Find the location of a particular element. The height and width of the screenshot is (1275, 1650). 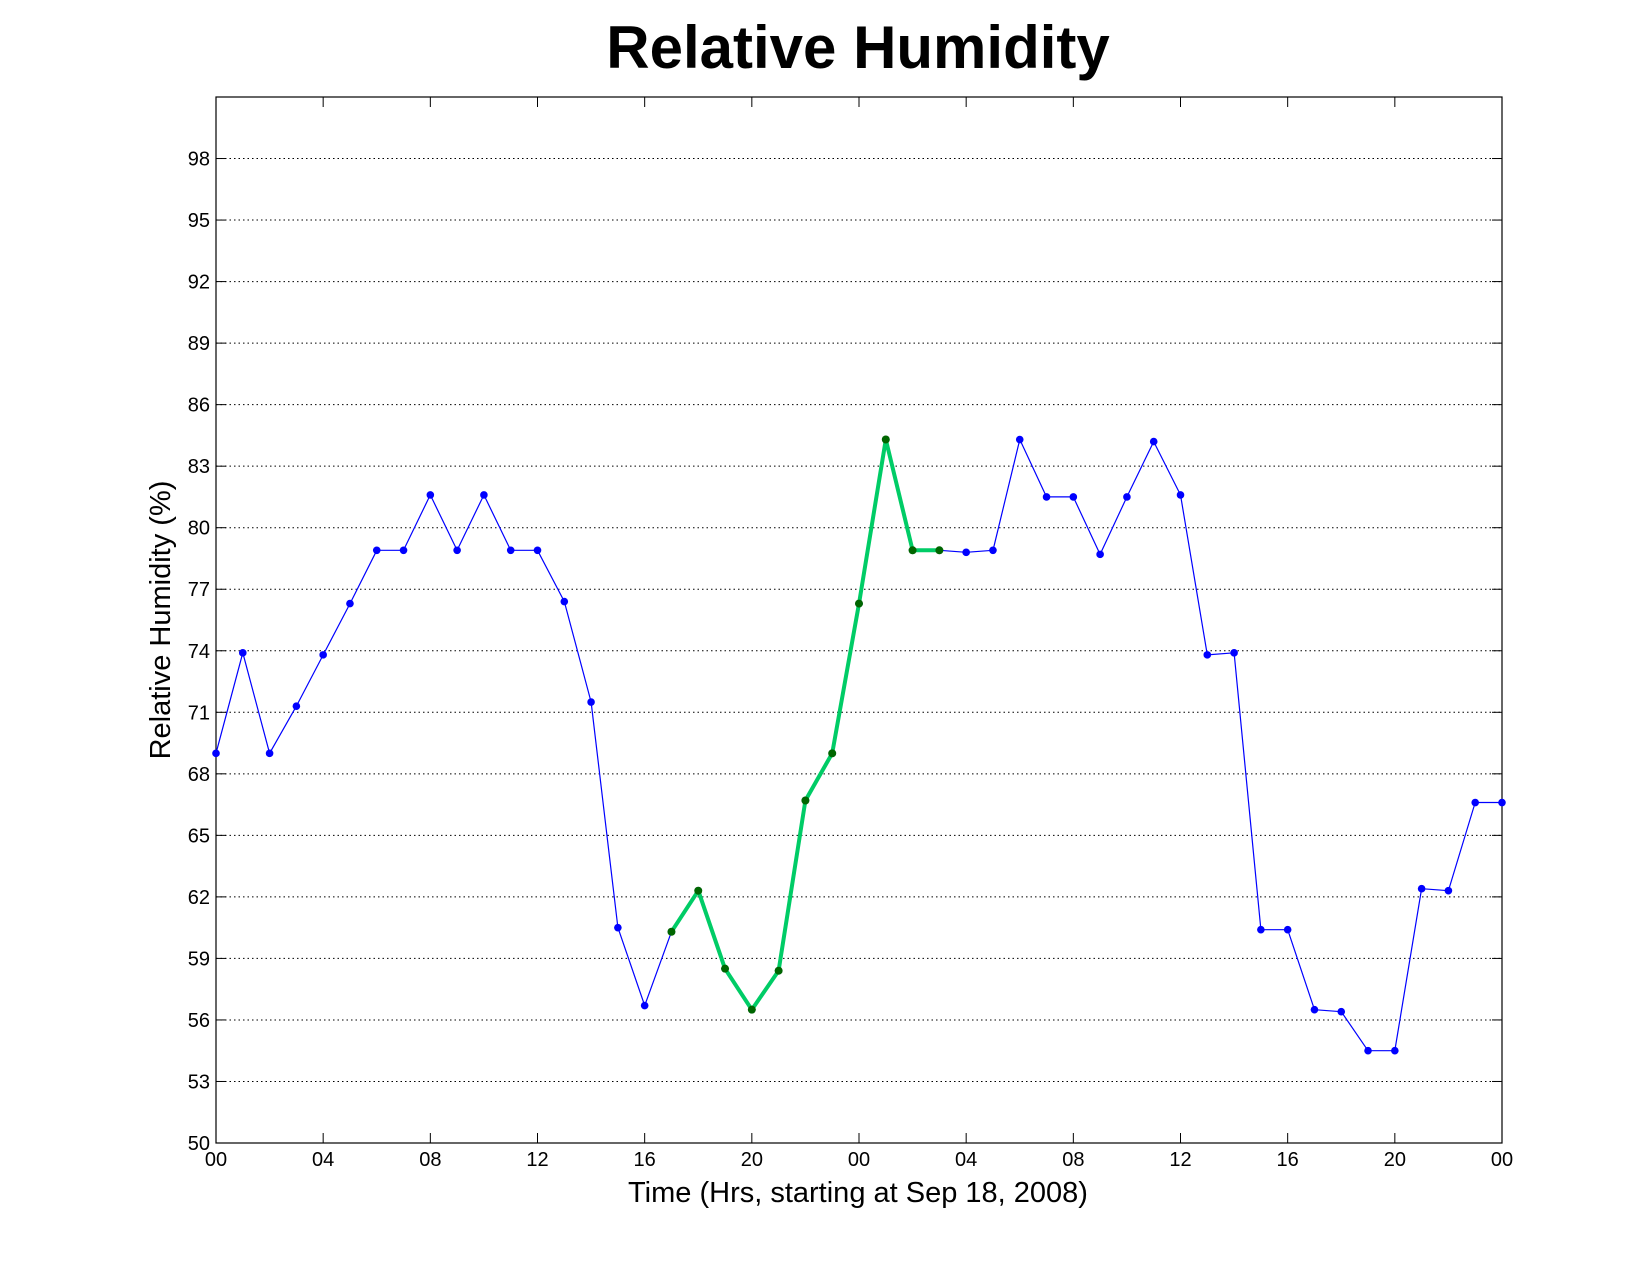

y-tick-label: 95 is located at coordinates (199, 221).